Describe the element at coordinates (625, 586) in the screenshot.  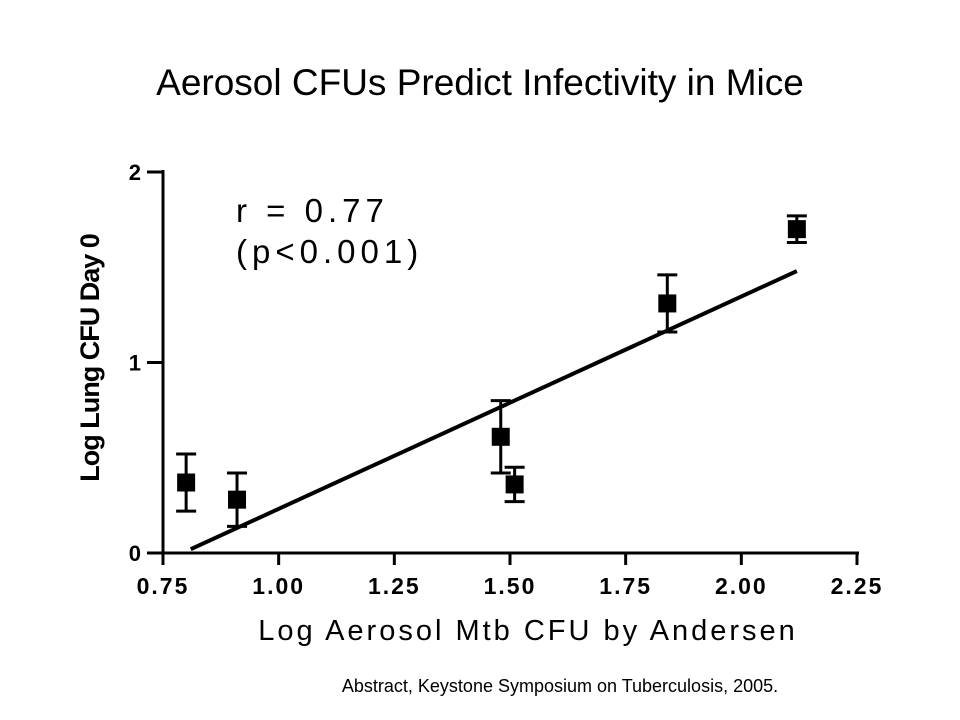
I see `x-tick-label: 1.75` at that location.